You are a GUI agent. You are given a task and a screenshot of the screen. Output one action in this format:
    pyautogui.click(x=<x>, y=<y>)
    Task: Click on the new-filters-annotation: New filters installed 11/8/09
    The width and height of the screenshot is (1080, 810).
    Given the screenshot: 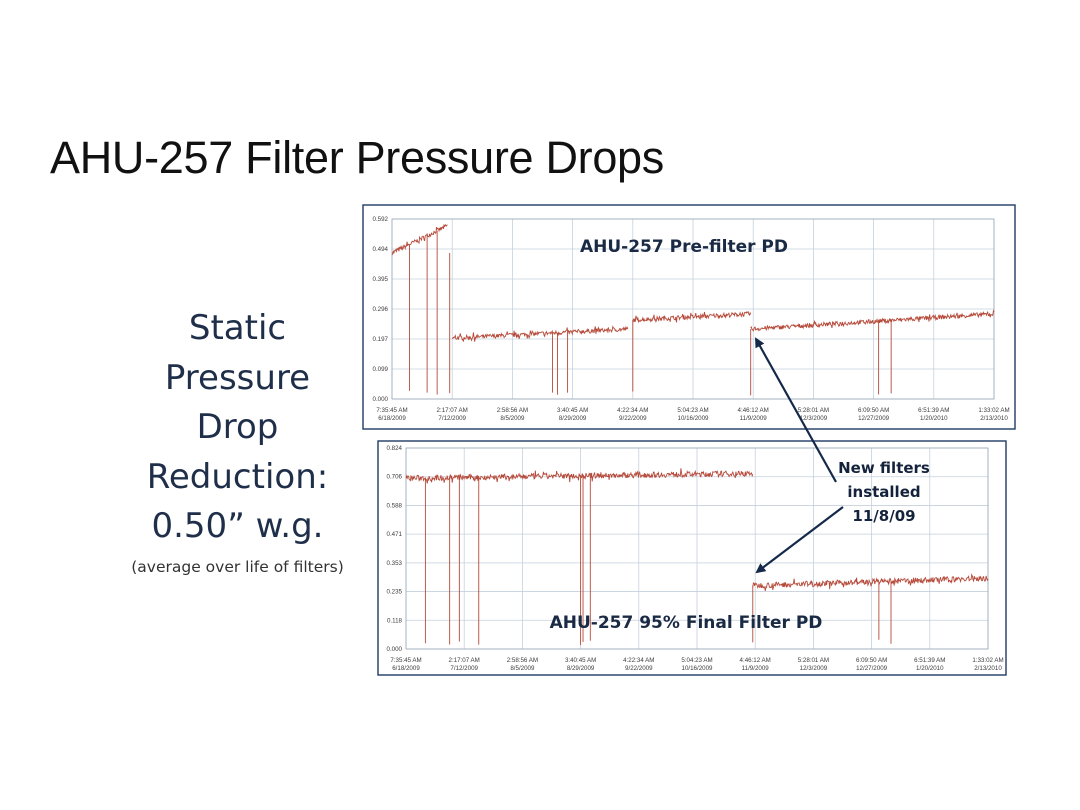 What is the action you would take?
    pyautogui.click(x=842, y=455)
    